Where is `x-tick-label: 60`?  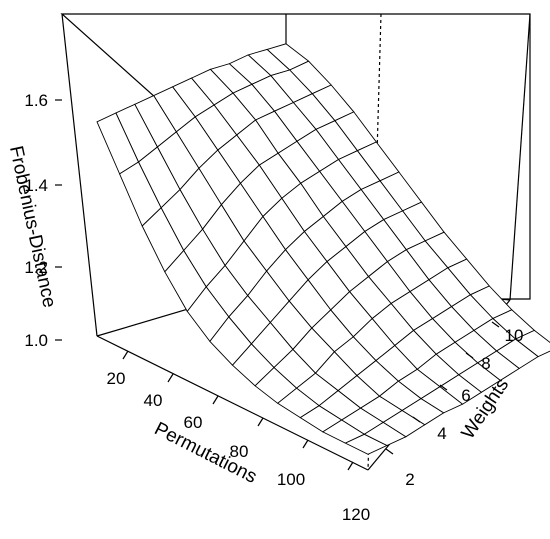
x-tick-label: 60 is located at coordinates (193, 422).